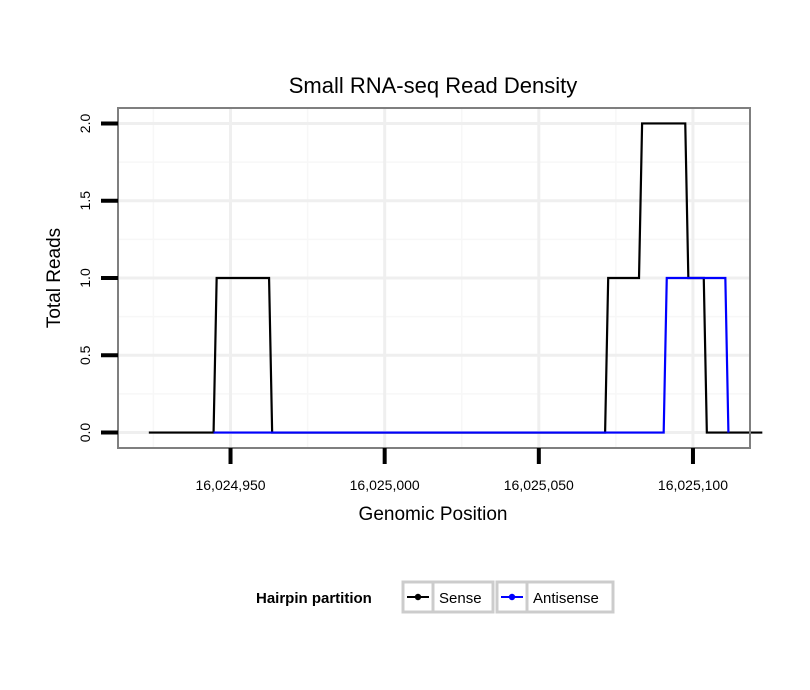 The height and width of the screenshot is (690, 810). What do you see at coordinates (461, 470) in the screenshot?
I see `x-axis: 16,024,950 16,025,000 16,025,050 16,025,100` at bounding box center [461, 470].